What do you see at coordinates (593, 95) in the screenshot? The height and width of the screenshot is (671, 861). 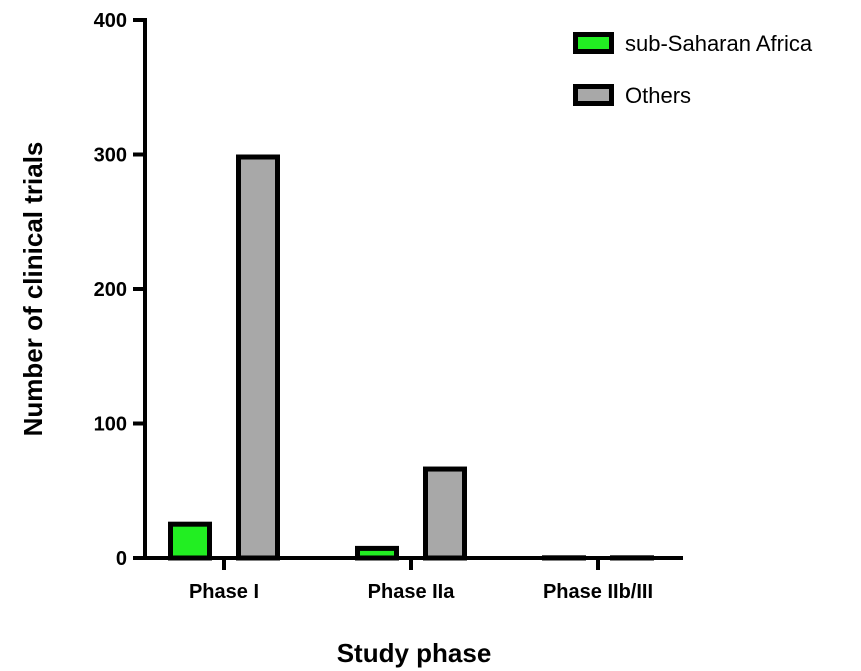 I see `legend-swatch-others` at bounding box center [593, 95].